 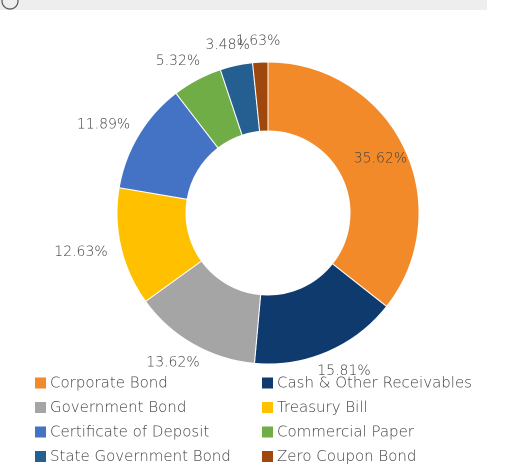 What do you see at coordinates (140, 456) in the screenshot?
I see `legend-label: State Government Bond` at bounding box center [140, 456].